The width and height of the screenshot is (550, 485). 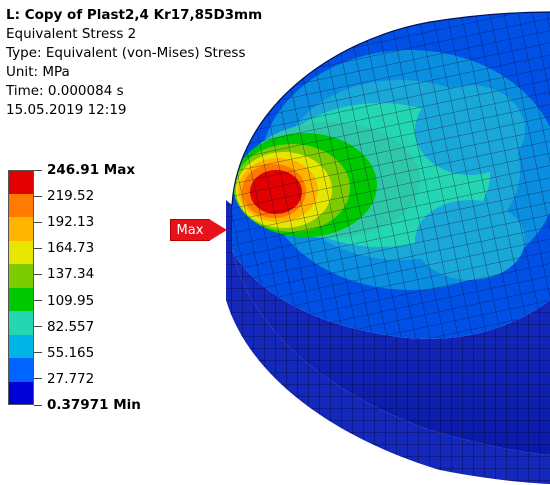 I want to click on legend-label: 109.95, so click(x=71, y=300).